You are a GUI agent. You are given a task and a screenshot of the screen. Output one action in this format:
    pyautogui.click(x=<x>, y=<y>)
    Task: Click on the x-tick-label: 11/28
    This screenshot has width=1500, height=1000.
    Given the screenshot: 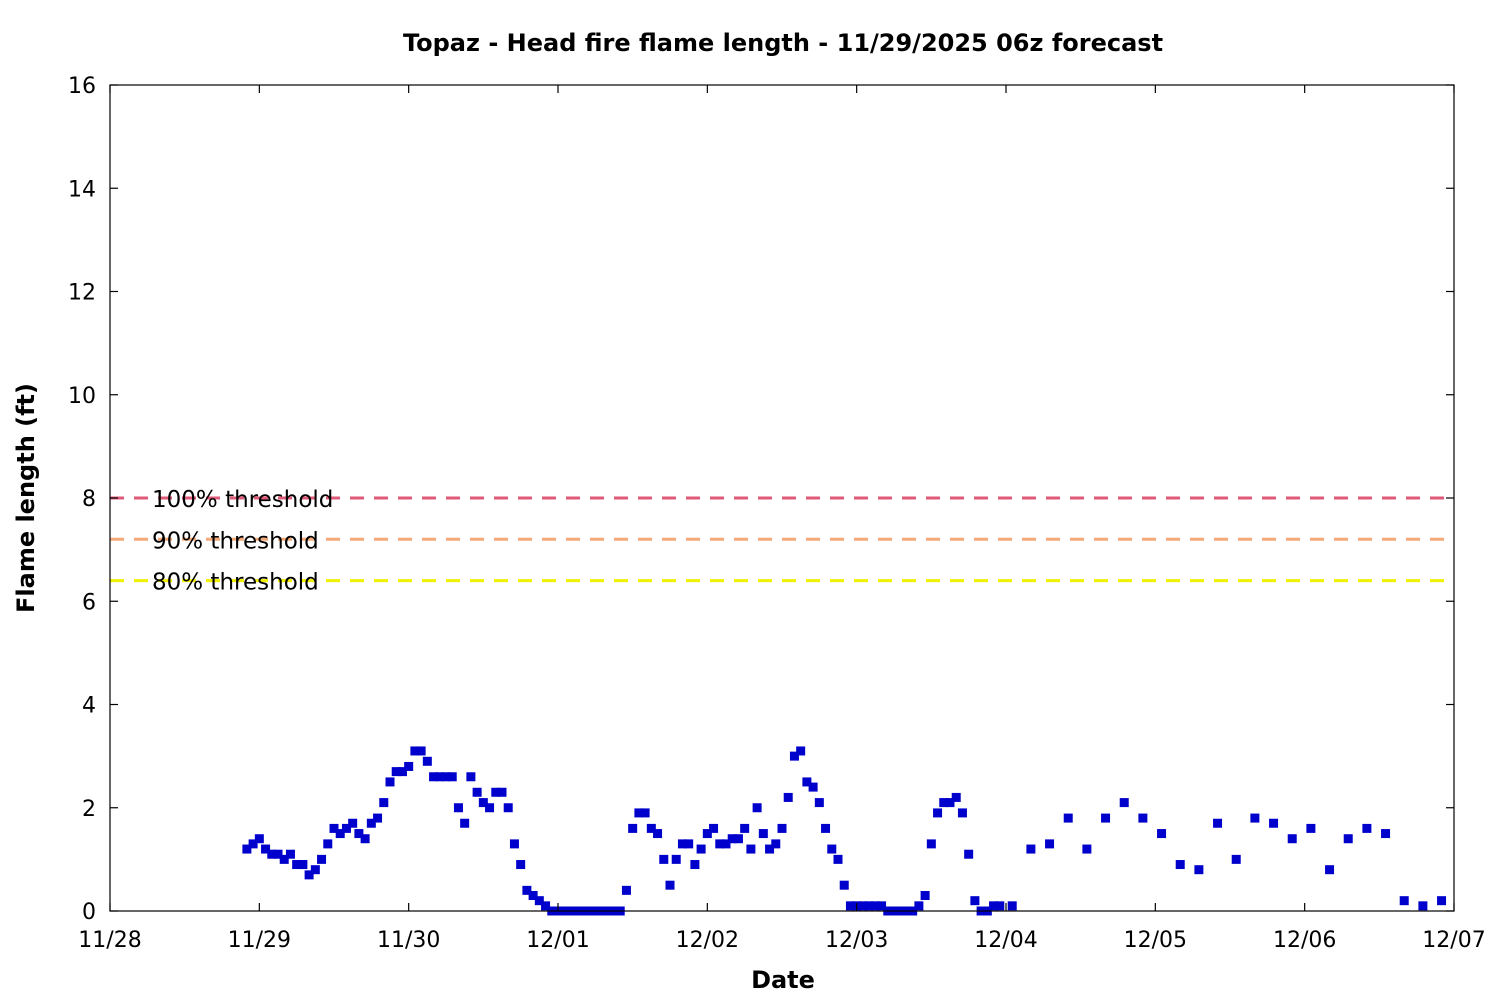 What is the action you would take?
    pyautogui.click(x=109, y=940)
    